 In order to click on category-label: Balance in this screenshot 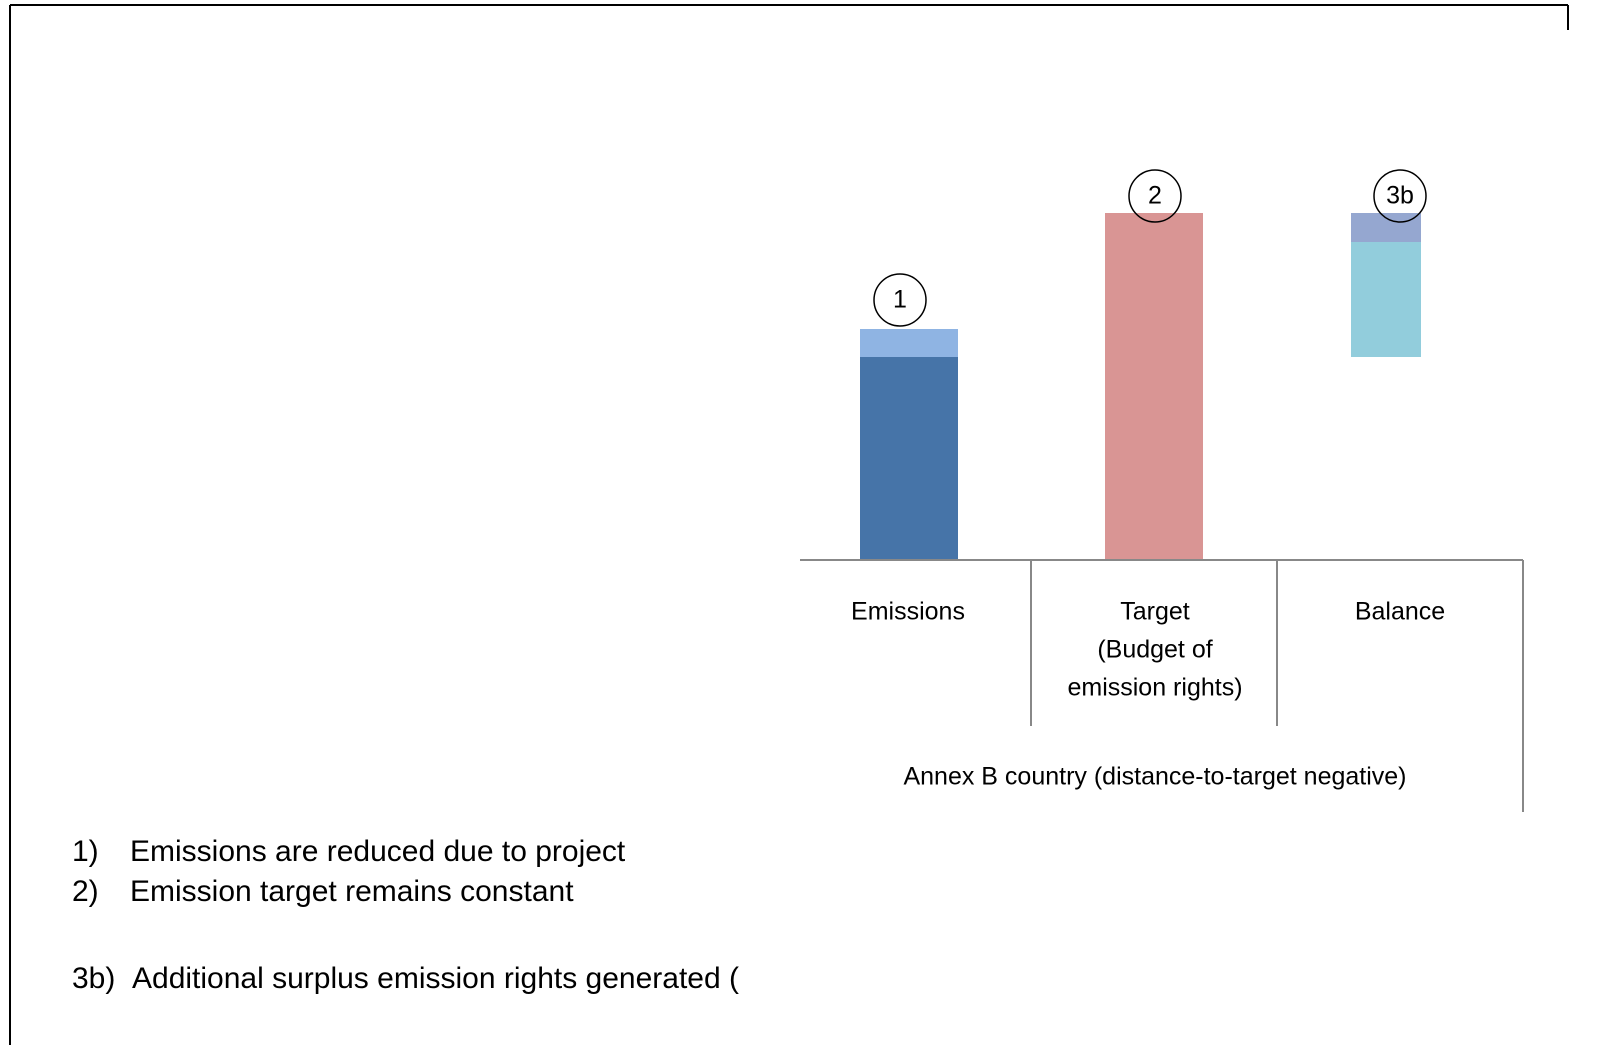, I will do `click(1400, 612)`.